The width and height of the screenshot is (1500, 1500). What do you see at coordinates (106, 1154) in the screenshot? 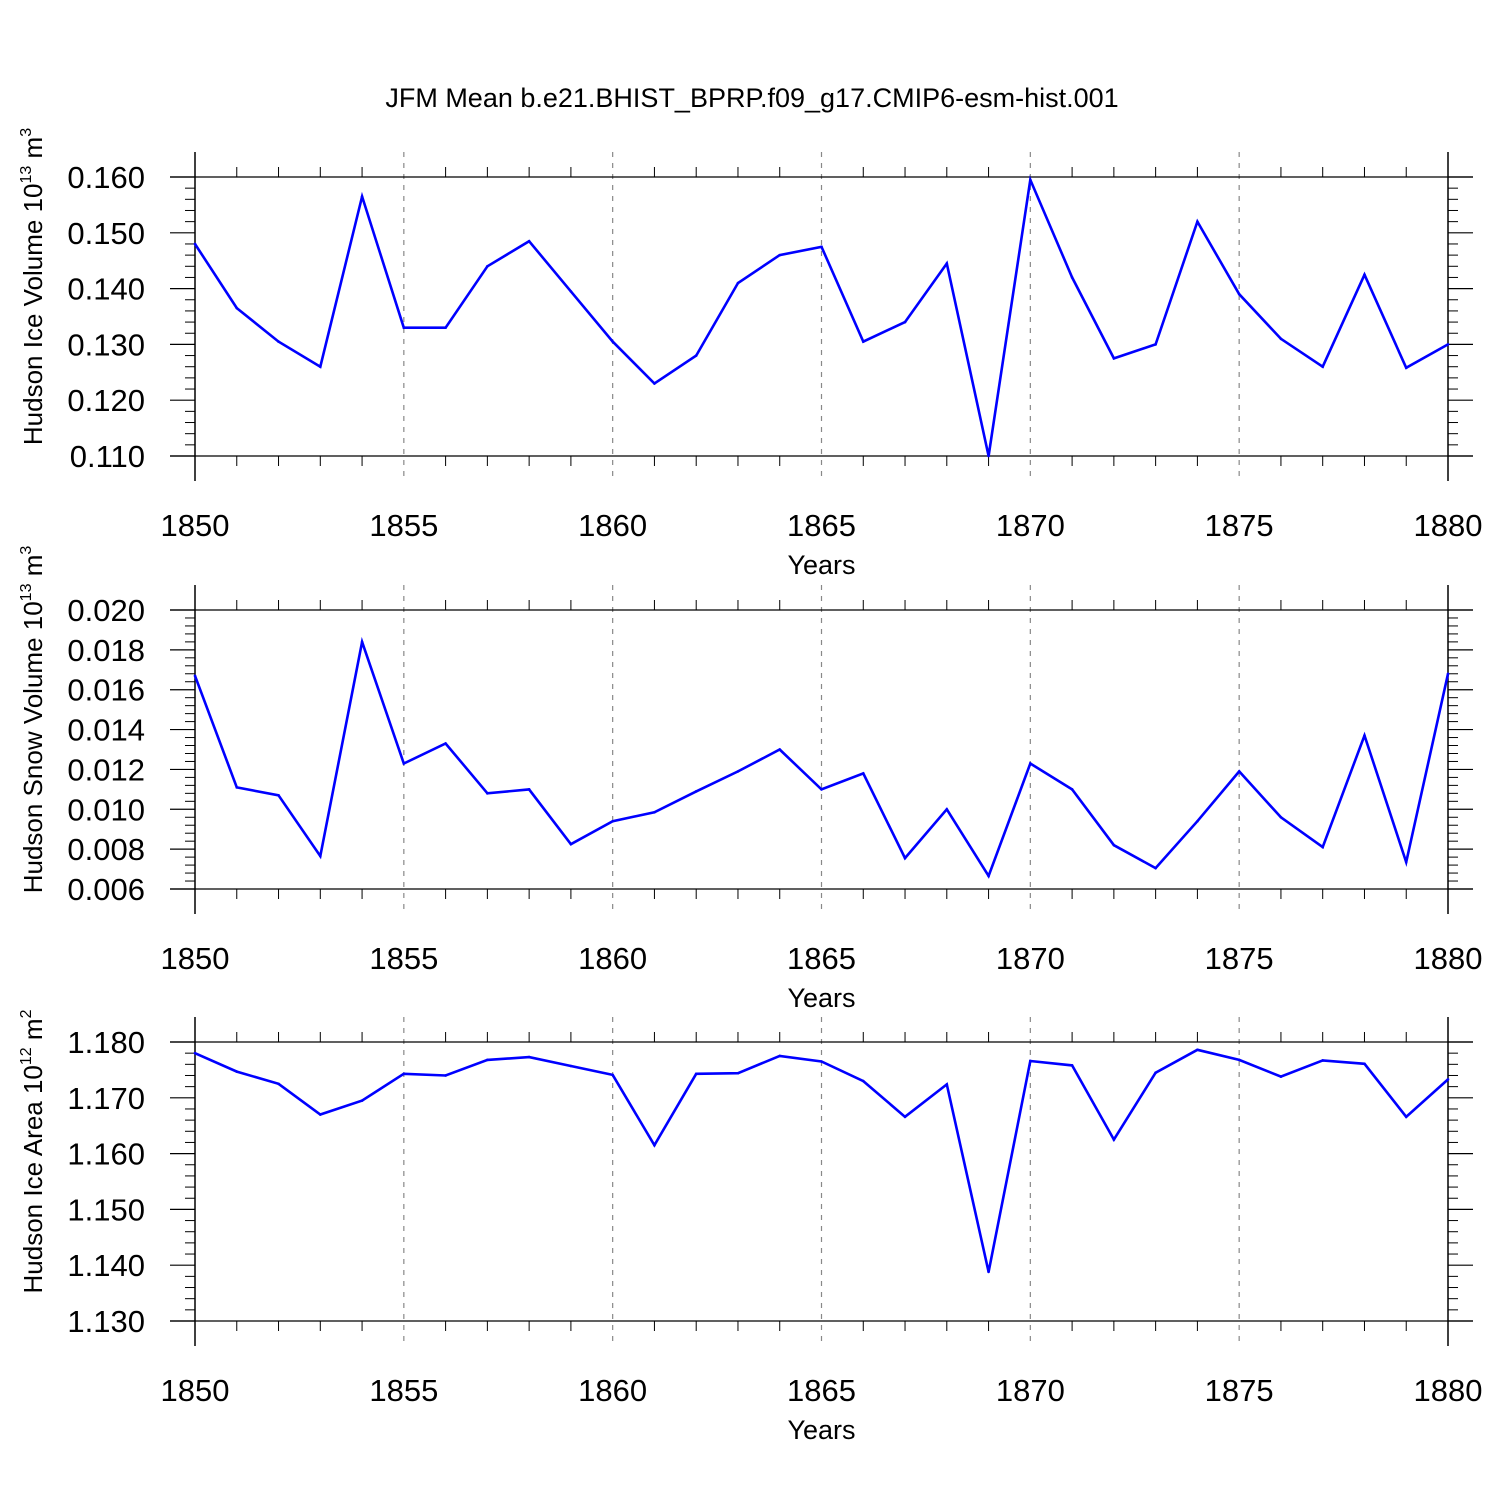
I see `y-tick-label: 1.160` at bounding box center [106, 1154].